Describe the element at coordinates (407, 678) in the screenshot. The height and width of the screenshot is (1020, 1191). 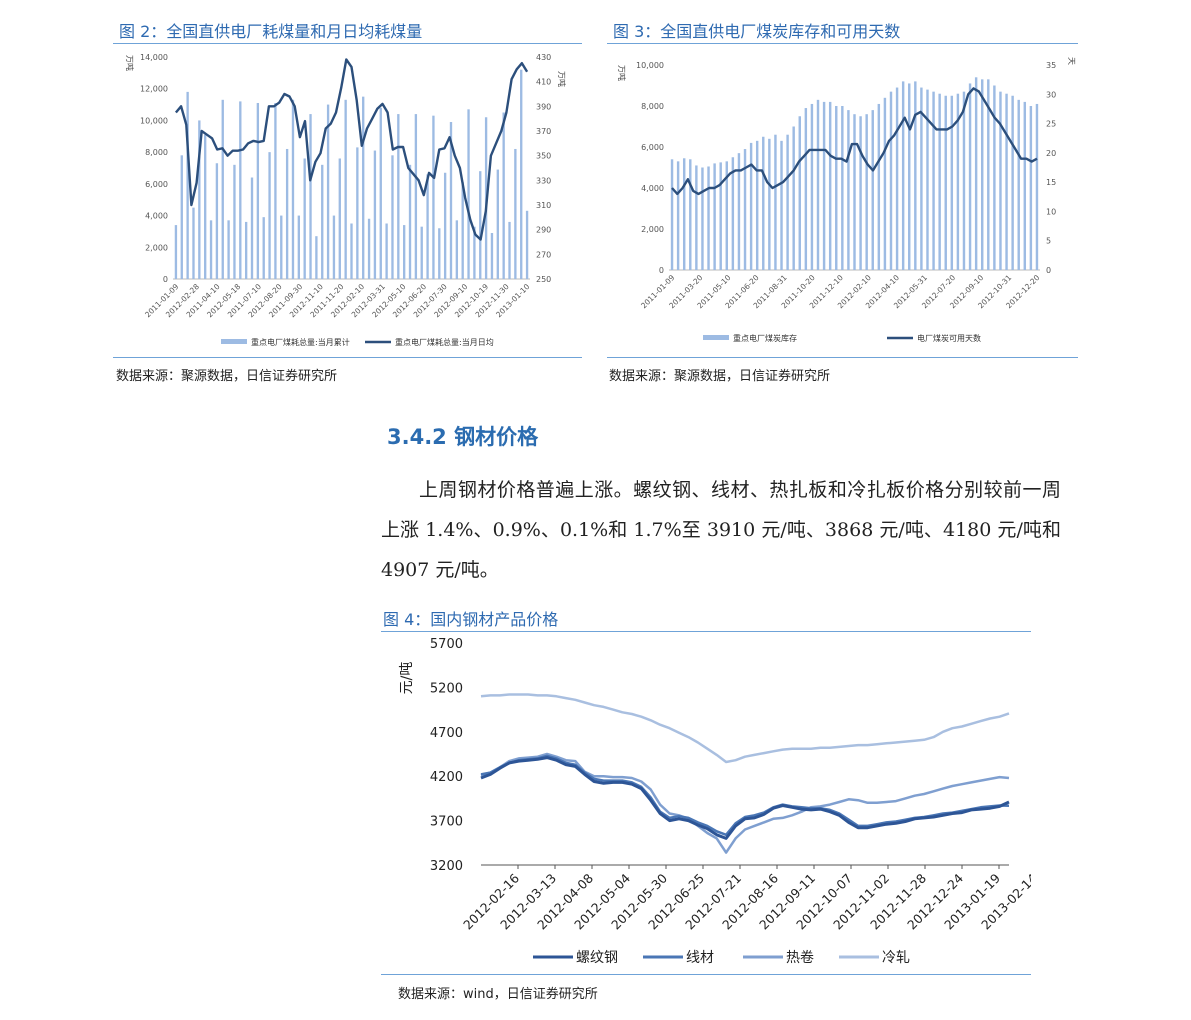
I see `y-axis-label: 元/吨` at that location.